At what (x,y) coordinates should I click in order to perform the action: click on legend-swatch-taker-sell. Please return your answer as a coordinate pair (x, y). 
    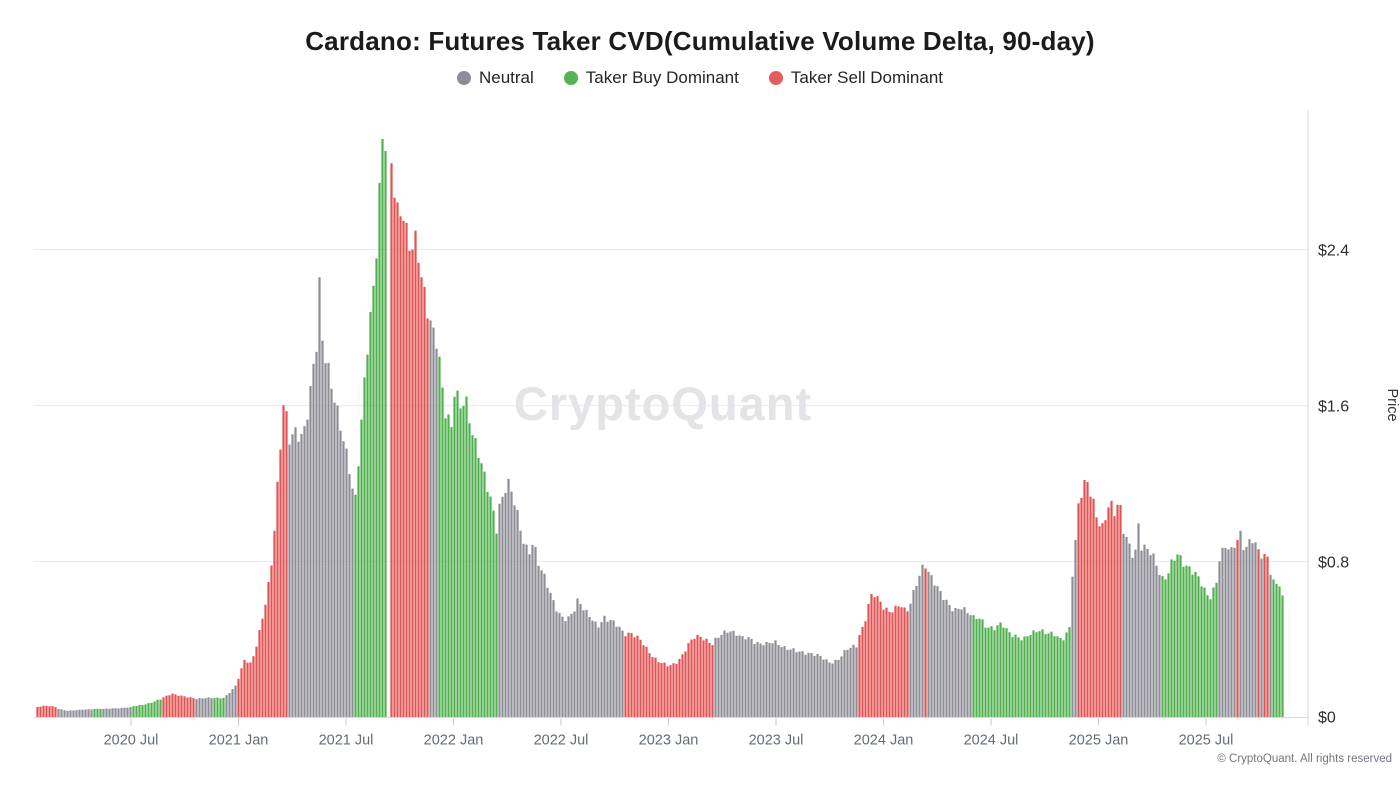
    Looking at the image, I should click on (775, 78).